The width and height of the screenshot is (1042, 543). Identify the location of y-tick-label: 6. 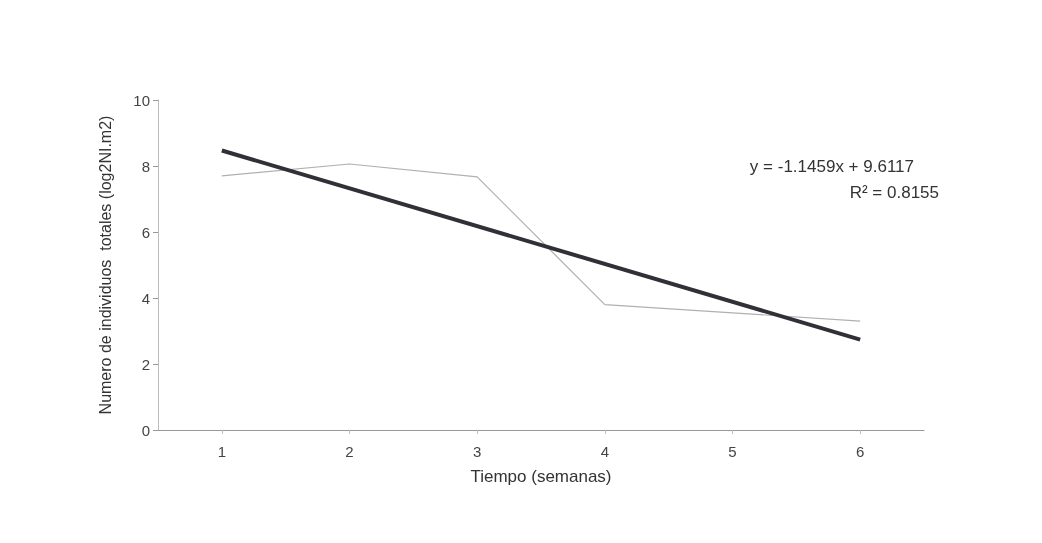
(145, 232).